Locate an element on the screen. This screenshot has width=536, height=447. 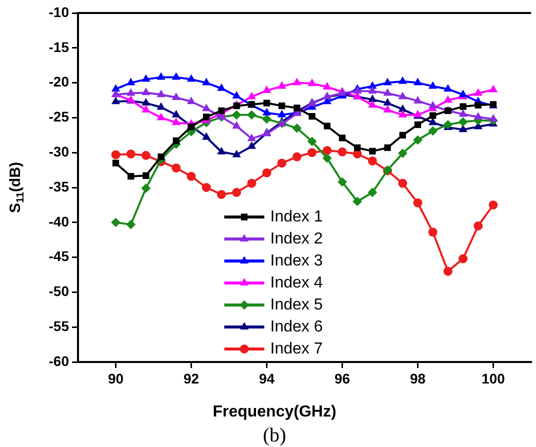
y-tick-label: -30 is located at coordinates (59, 151).